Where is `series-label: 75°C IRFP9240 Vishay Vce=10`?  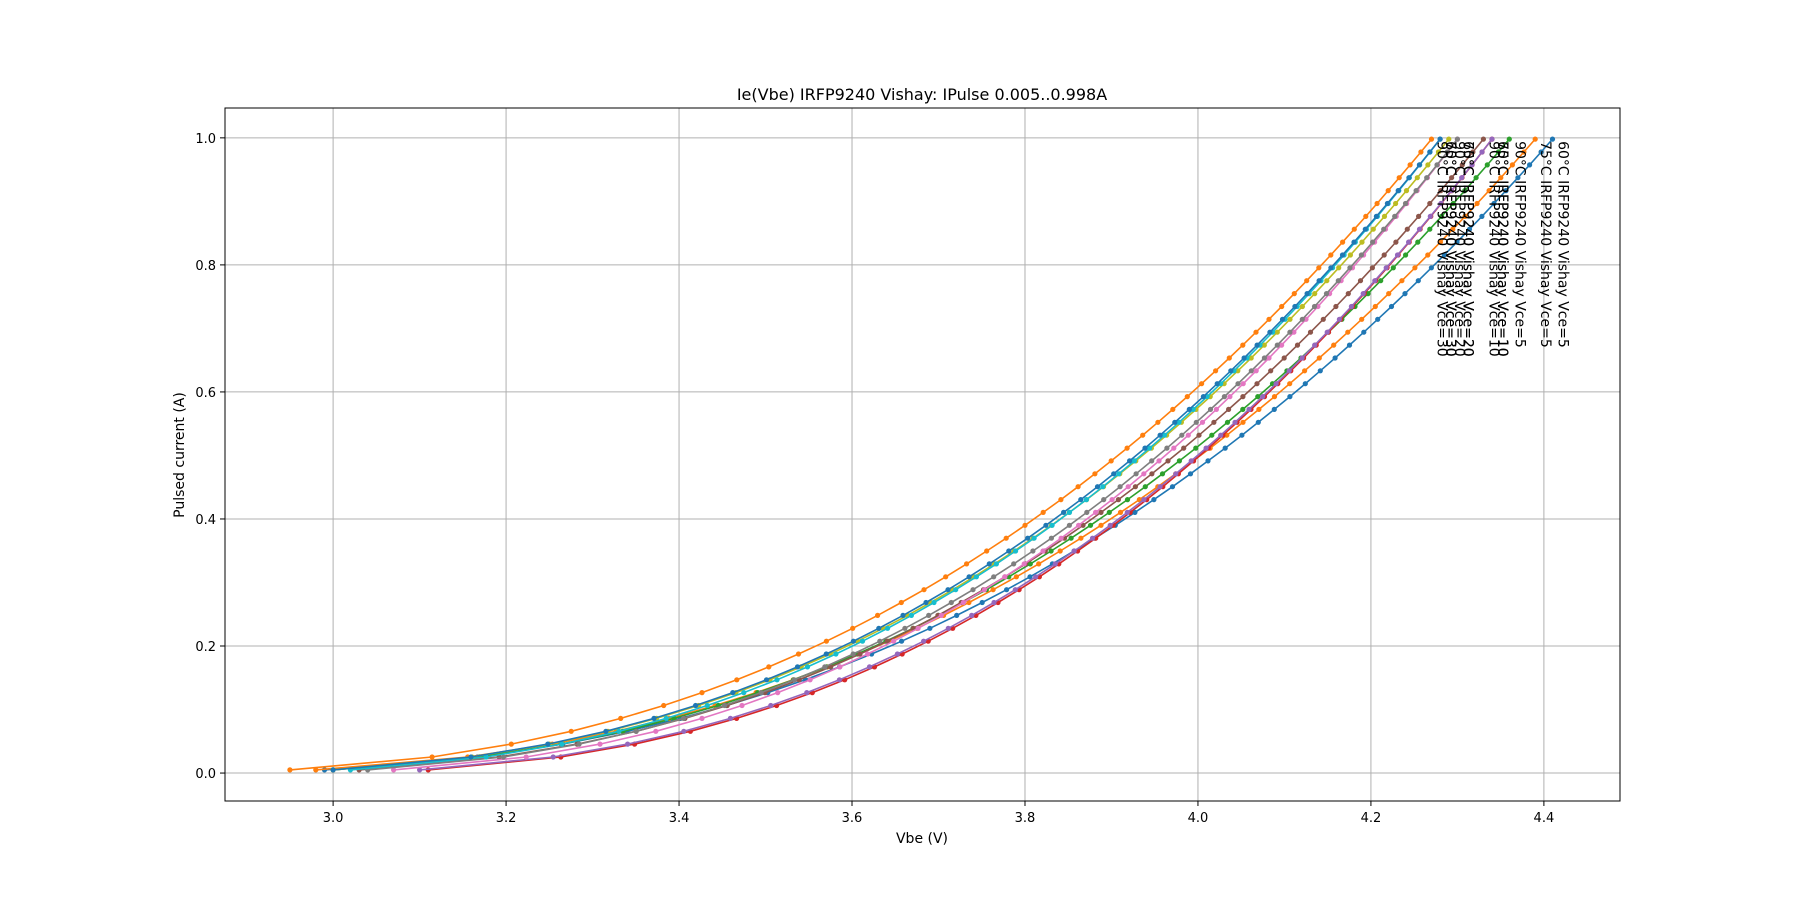 series-label: 75°C IRFP9240 Vishay Vce=10 is located at coordinates (1502, 249).